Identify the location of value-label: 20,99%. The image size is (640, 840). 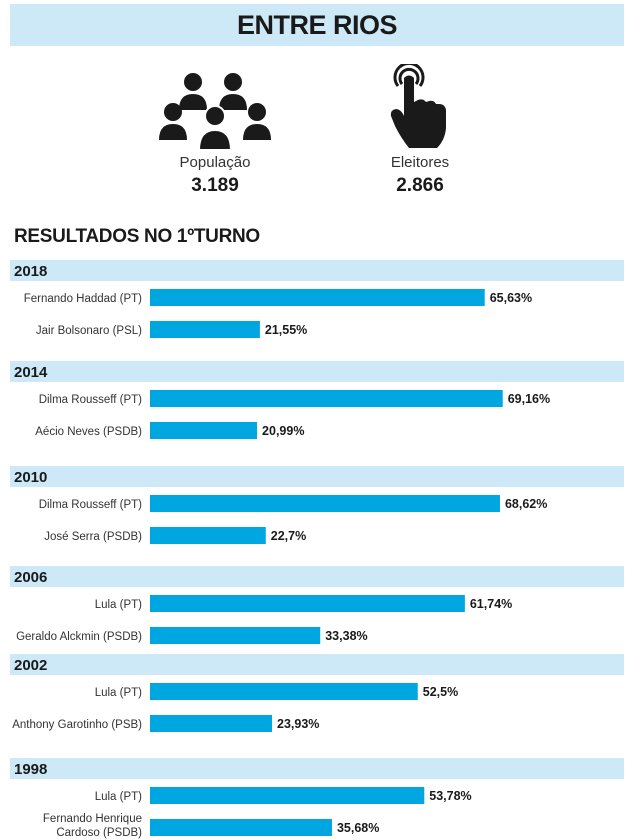
(283, 431).